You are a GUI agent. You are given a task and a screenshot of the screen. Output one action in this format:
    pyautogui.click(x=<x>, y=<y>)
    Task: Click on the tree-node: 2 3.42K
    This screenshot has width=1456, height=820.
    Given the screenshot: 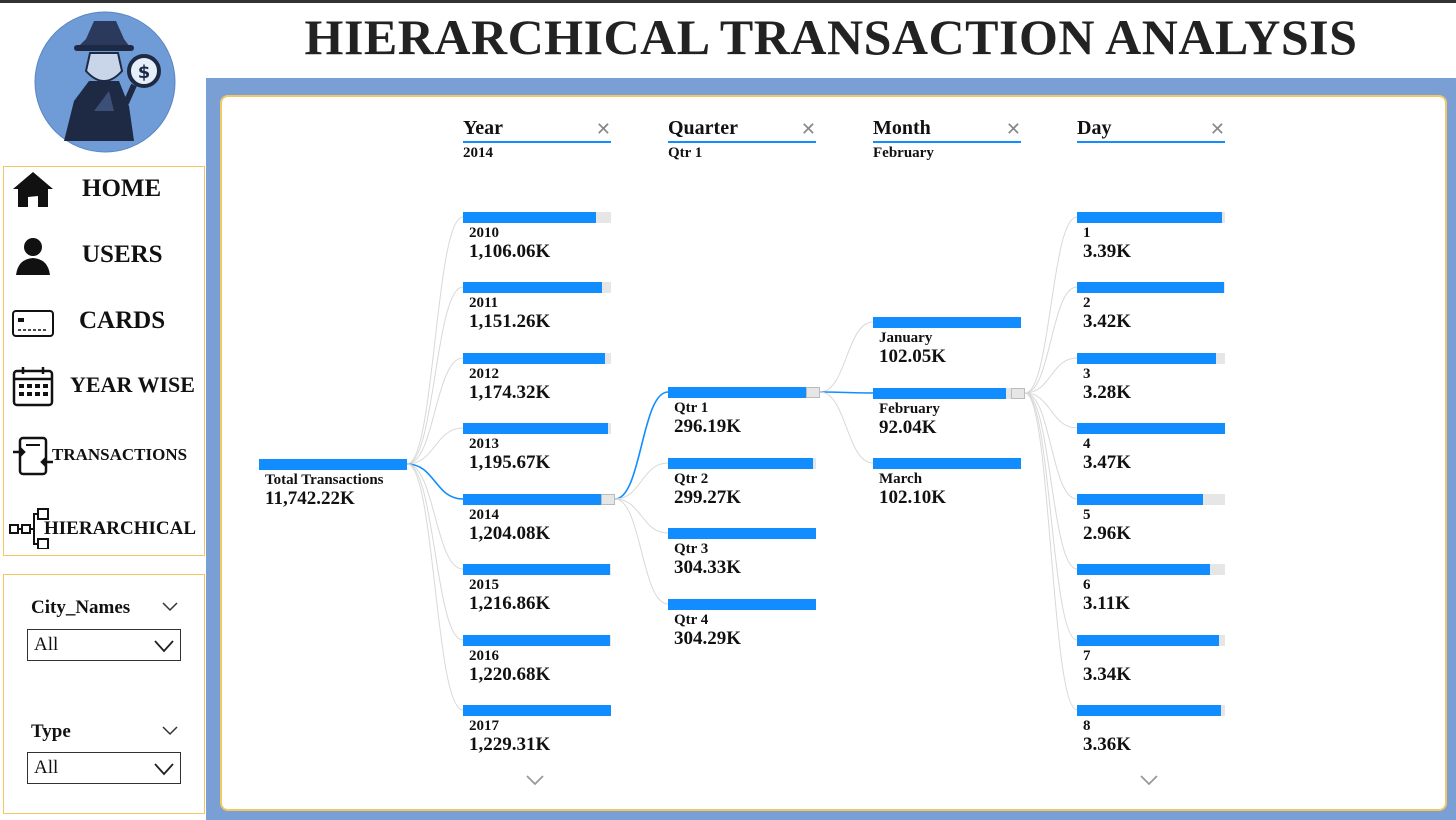 What is the action you would take?
    pyautogui.click(x=1151, y=310)
    